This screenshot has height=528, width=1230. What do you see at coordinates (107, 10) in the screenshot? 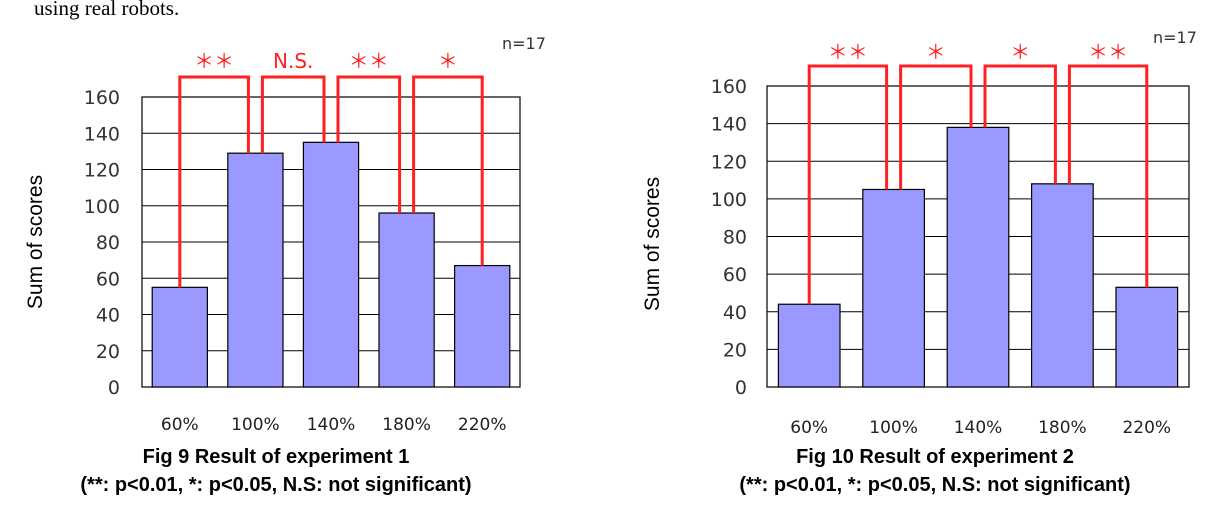
I see `body-text-fragment: using real robots.` at bounding box center [107, 10].